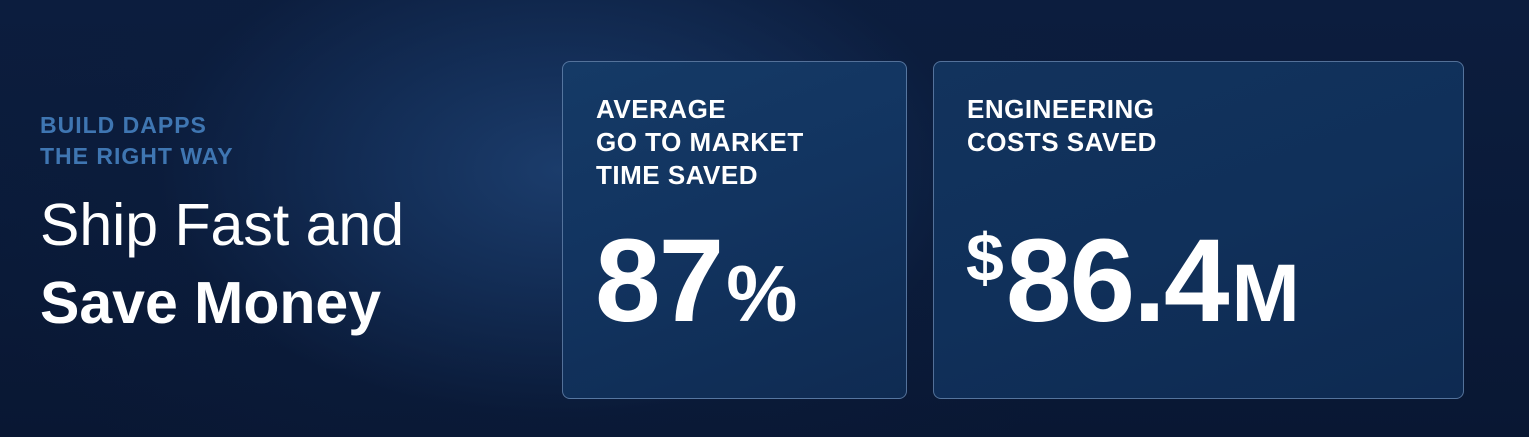  I want to click on stat-card-label-line: ENGINEERING, so click(1061, 109).